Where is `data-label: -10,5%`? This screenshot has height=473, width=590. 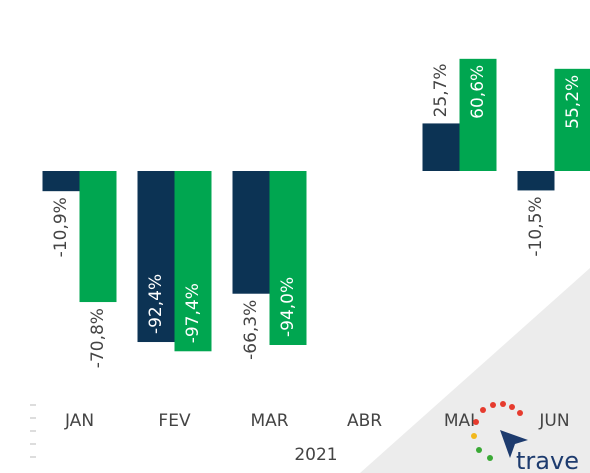
data-label: -10,5% is located at coordinates (536, 226).